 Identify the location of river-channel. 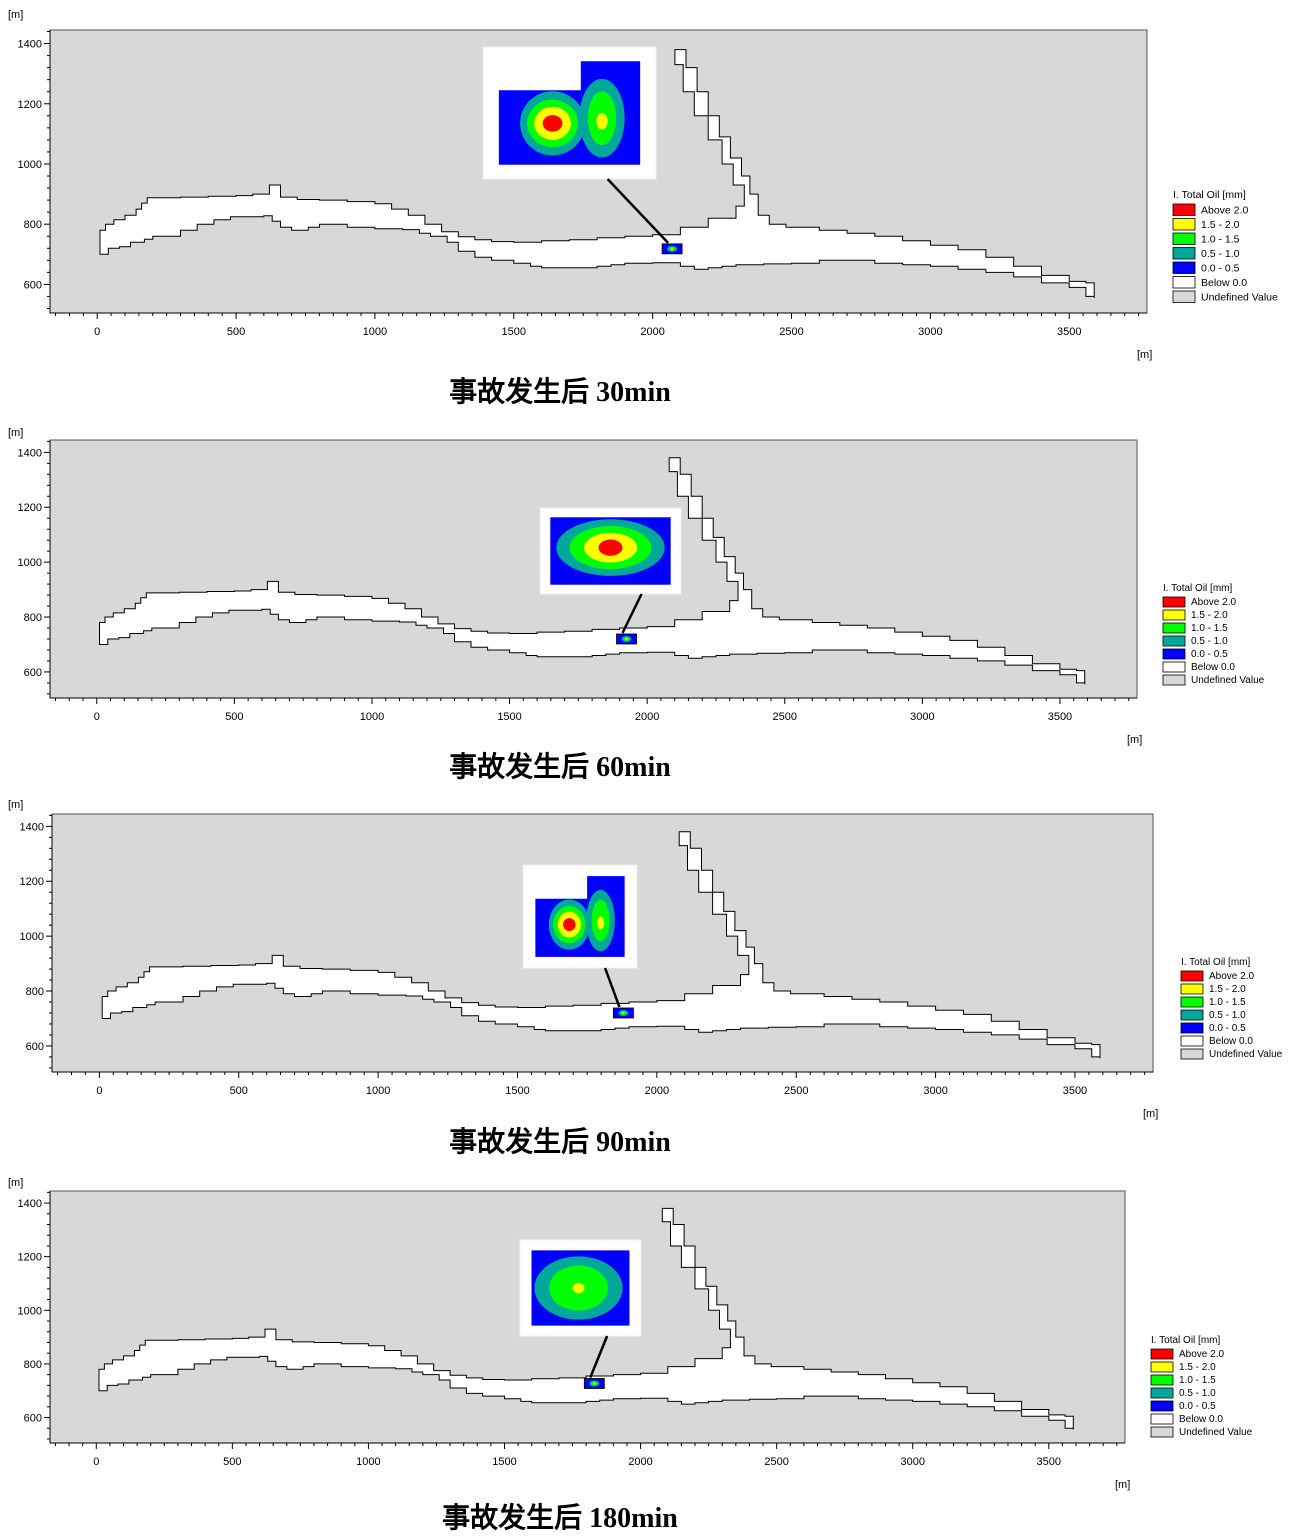
(601, 945).